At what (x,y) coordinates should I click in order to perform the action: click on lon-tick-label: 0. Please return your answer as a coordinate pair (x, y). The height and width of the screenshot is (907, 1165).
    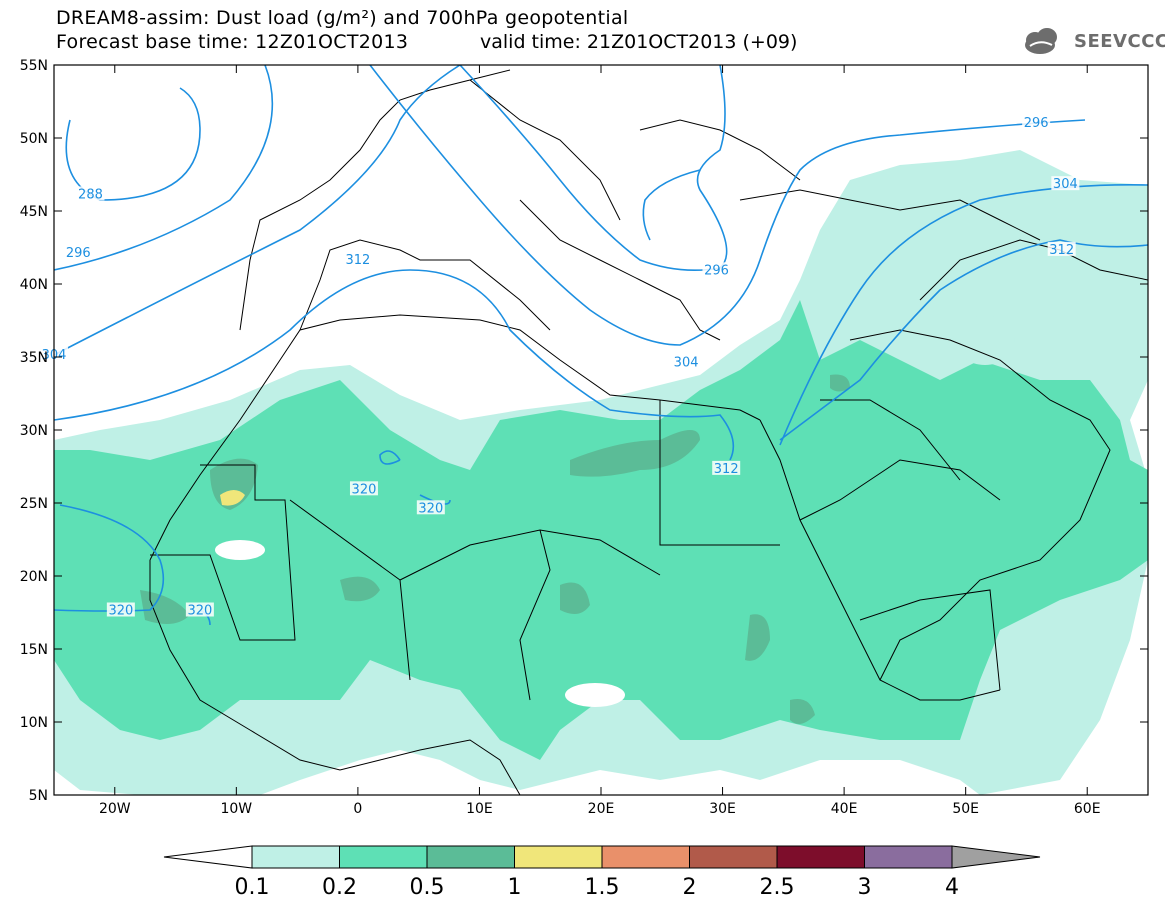
    Looking at the image, I should click on (357, 809).